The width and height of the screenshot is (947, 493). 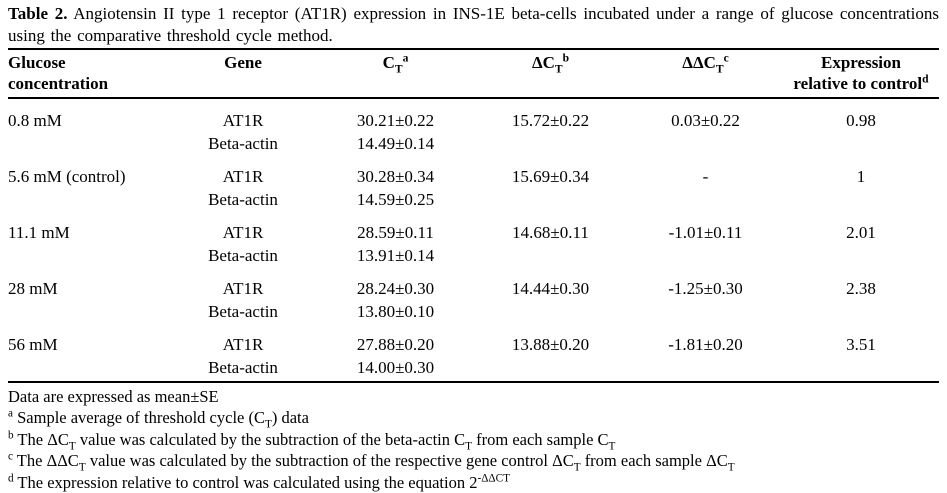 What do you see at coordinates (35, 120) in the screenshot?
I see `glucose-cell: 0.8 mM` at bounding box center [35, 120].